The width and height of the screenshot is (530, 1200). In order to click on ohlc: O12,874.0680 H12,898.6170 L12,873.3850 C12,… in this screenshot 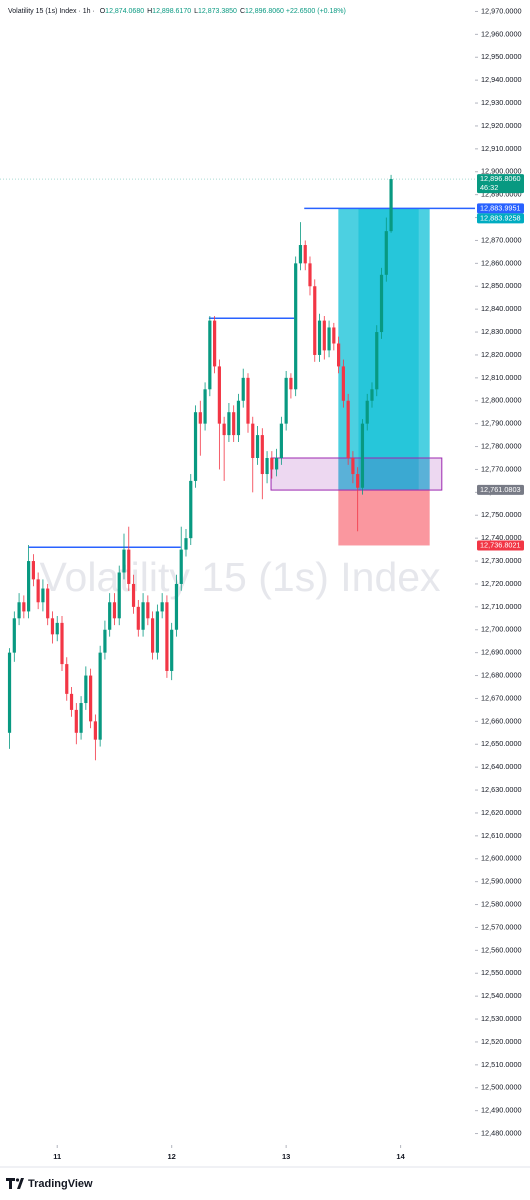, I will do `click(190, 11)`.